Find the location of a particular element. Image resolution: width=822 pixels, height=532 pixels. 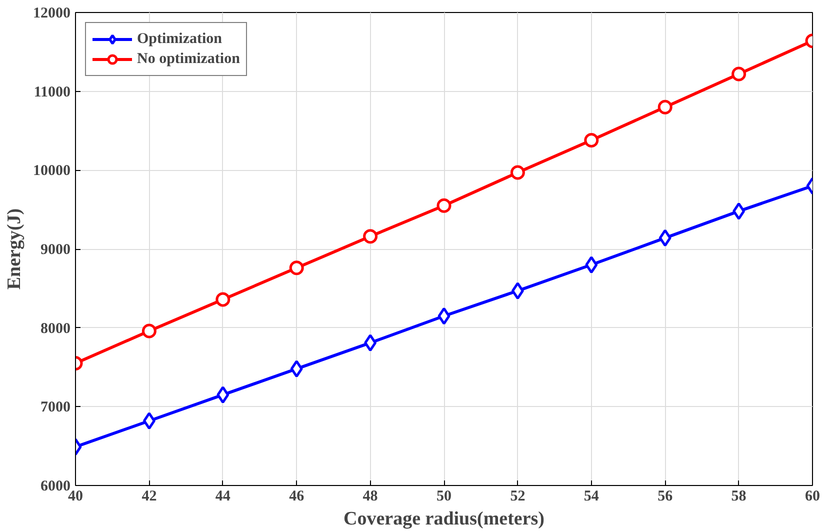

legend-label: No optimization is located at coordinates (188, 59).